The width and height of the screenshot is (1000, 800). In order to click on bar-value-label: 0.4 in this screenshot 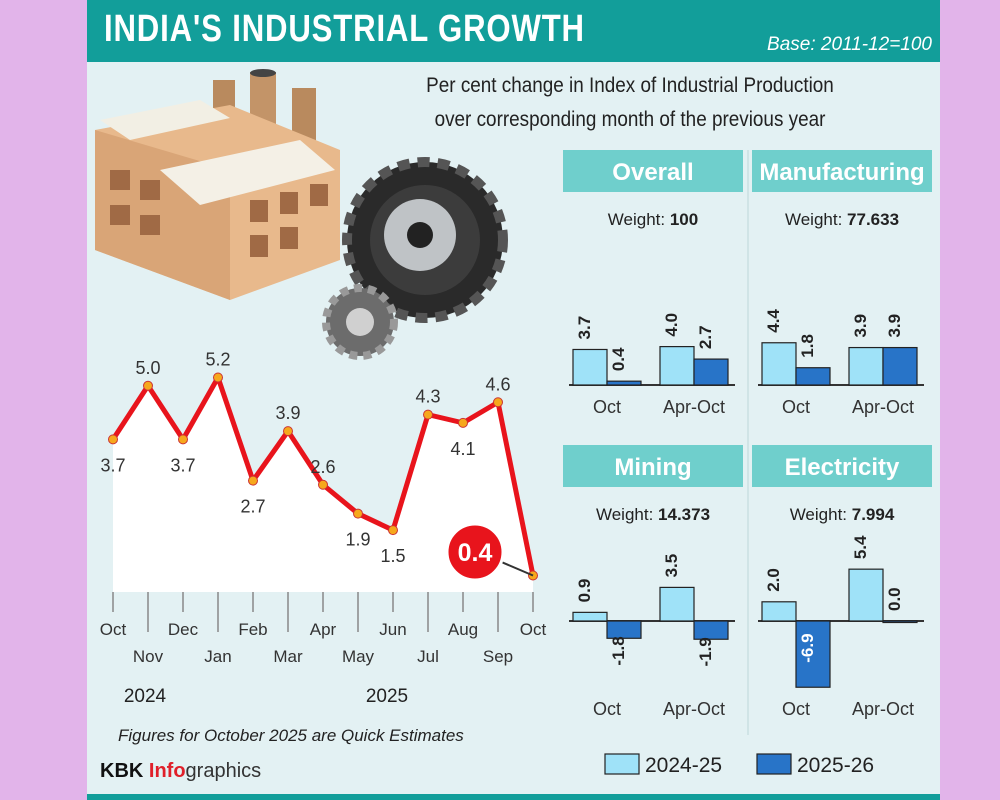, I will do `click(618, 359)`.